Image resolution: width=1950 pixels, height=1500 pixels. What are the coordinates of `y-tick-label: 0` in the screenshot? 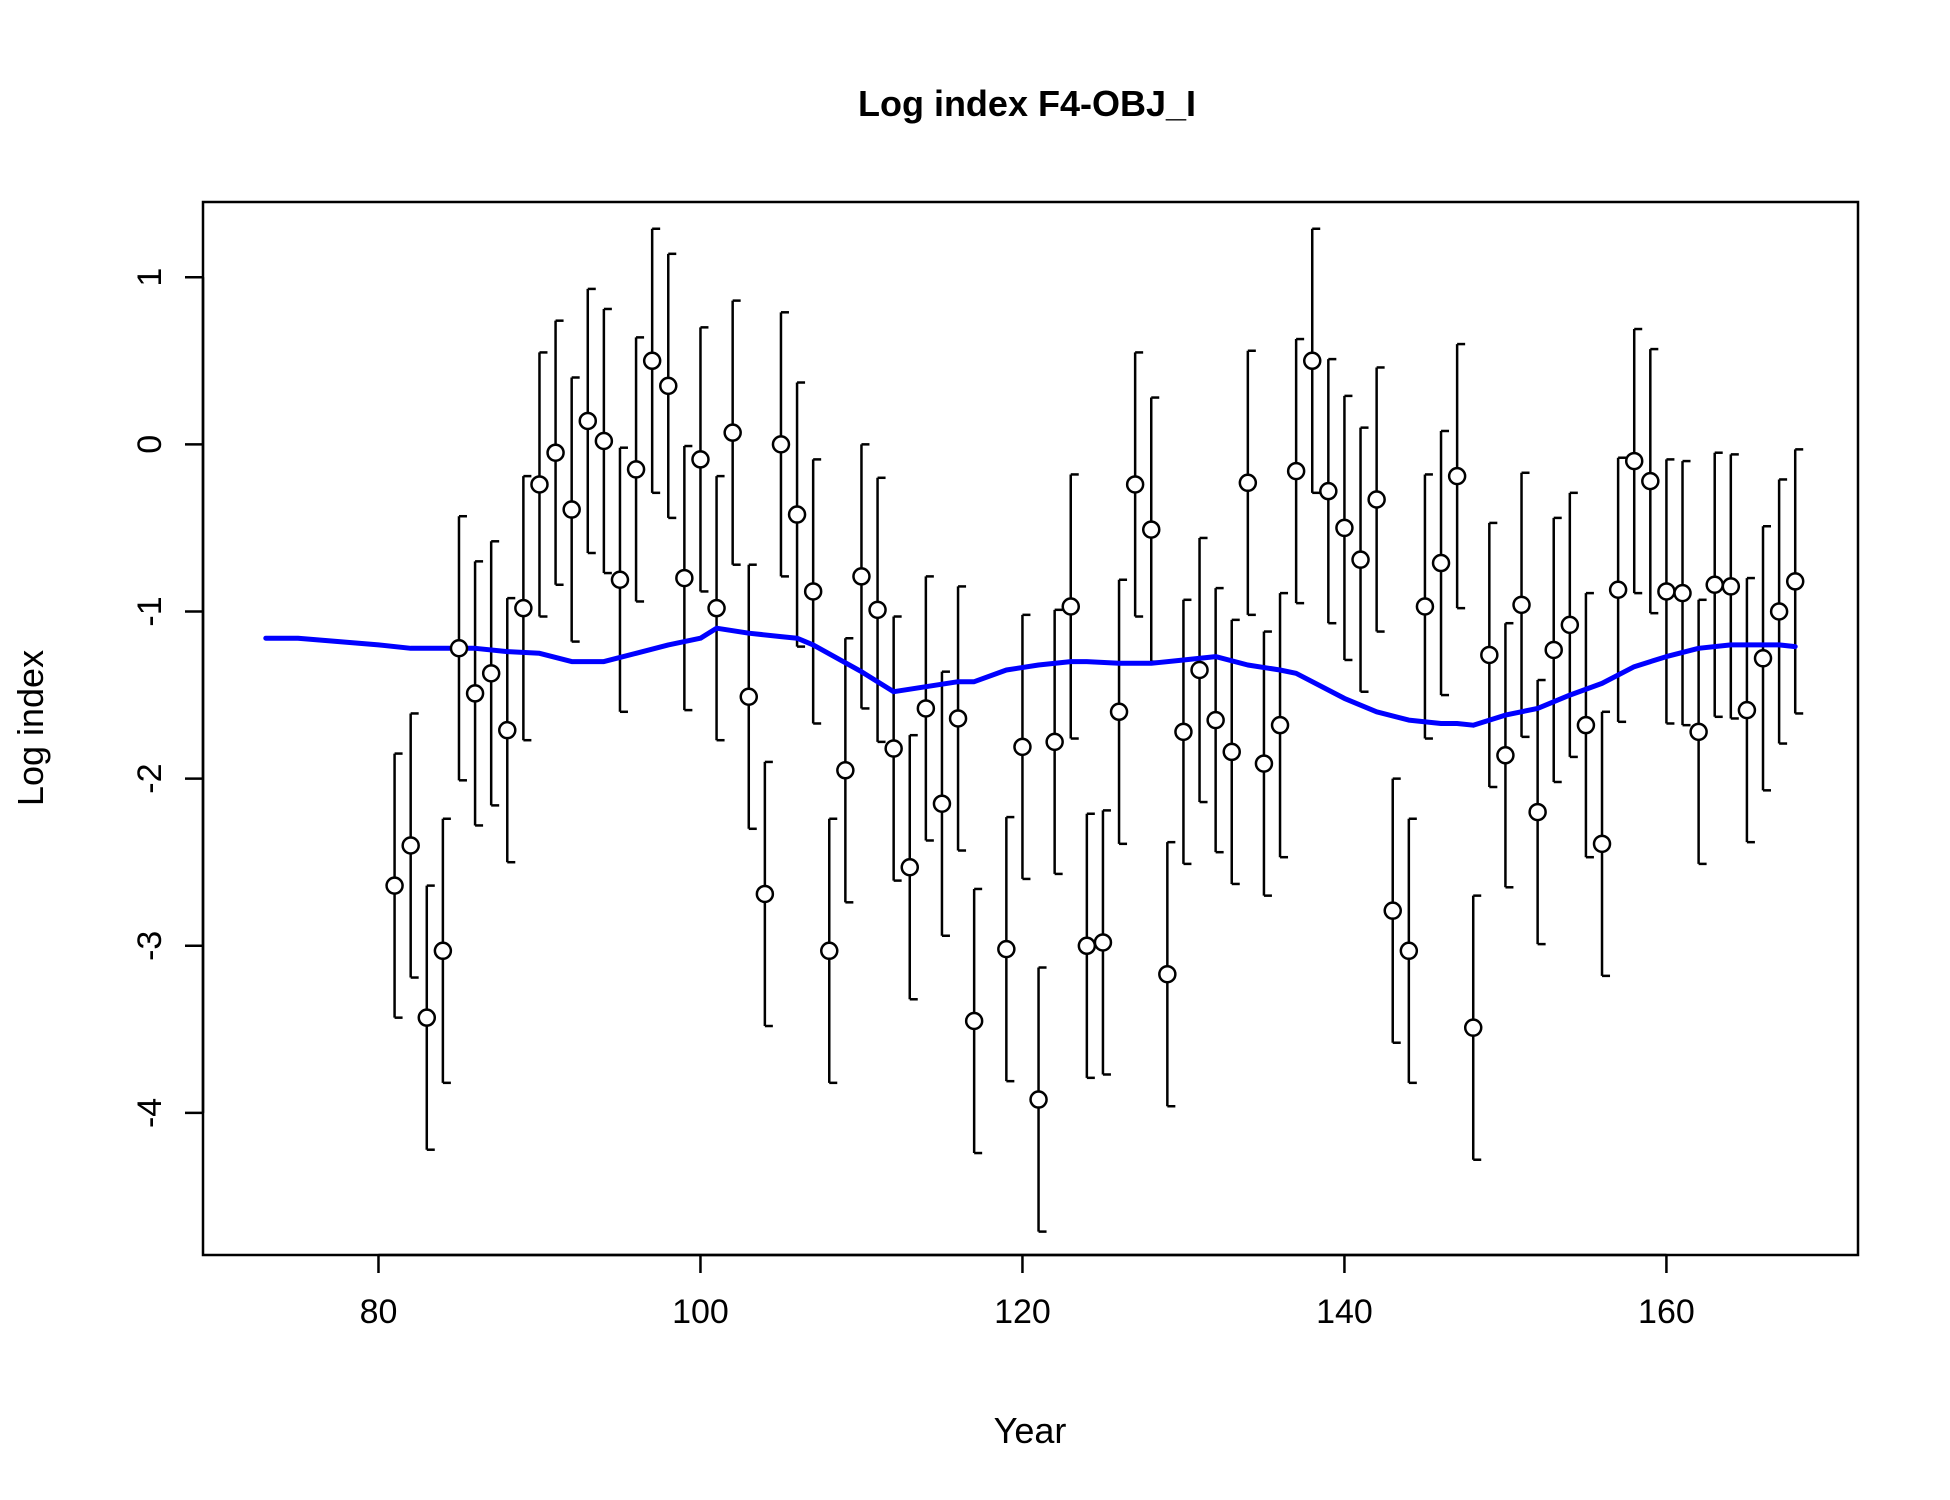 It's located at (150, 444).